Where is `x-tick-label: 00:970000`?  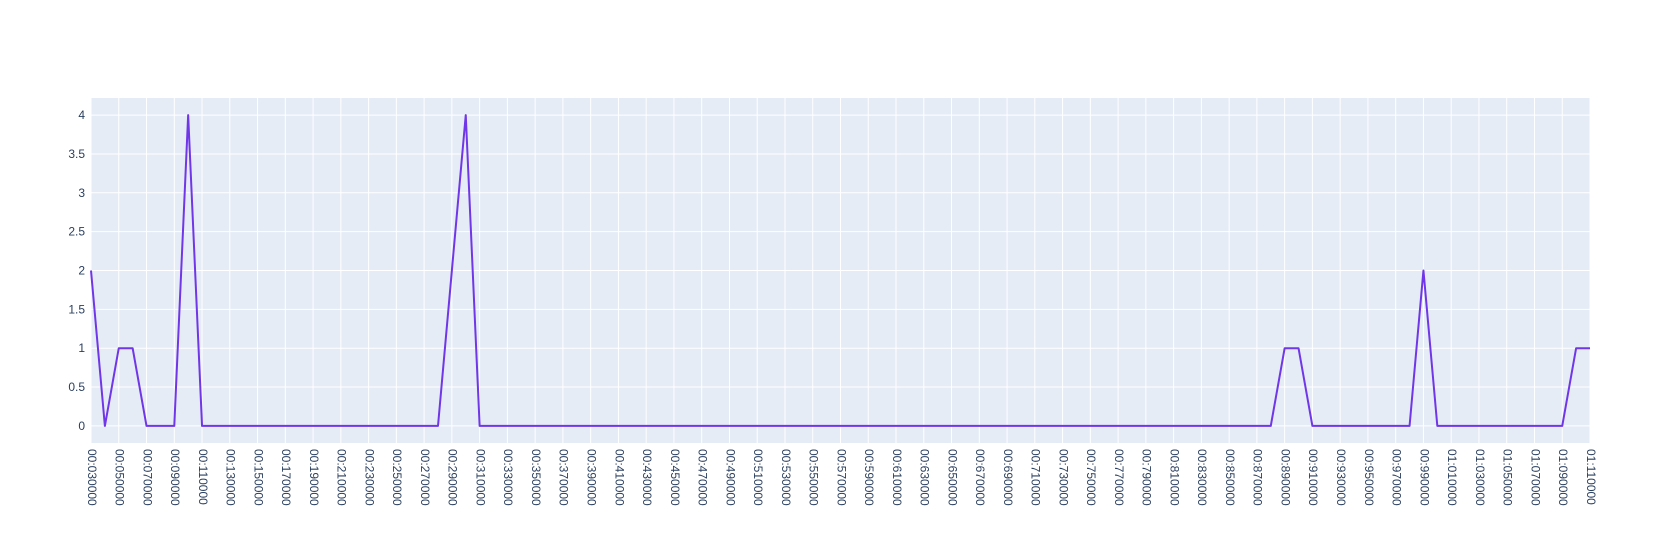
x-tick-label: 00:970000 is located at coordinates (1397, 477).